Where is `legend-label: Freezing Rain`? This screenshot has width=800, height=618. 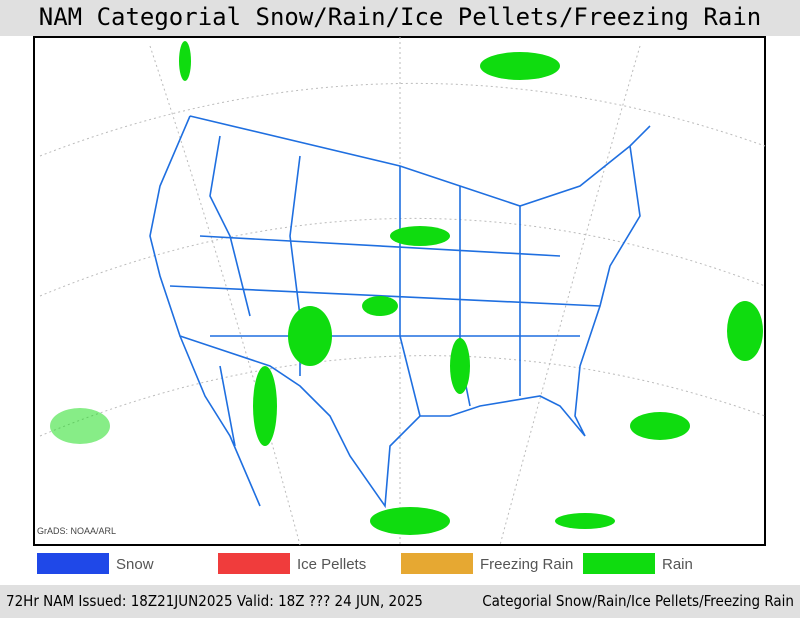
legend-label: Freezing Rain is located at coordinates (526, 564).